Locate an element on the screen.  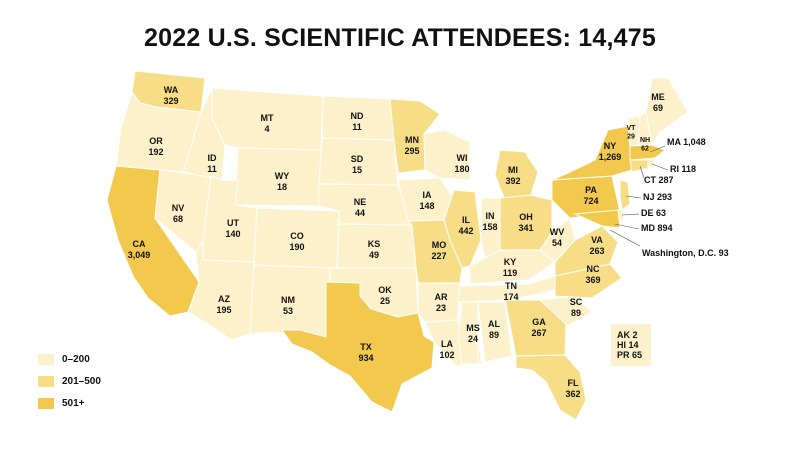
state-value-tn: 174 is located at coordinates (510, 297).